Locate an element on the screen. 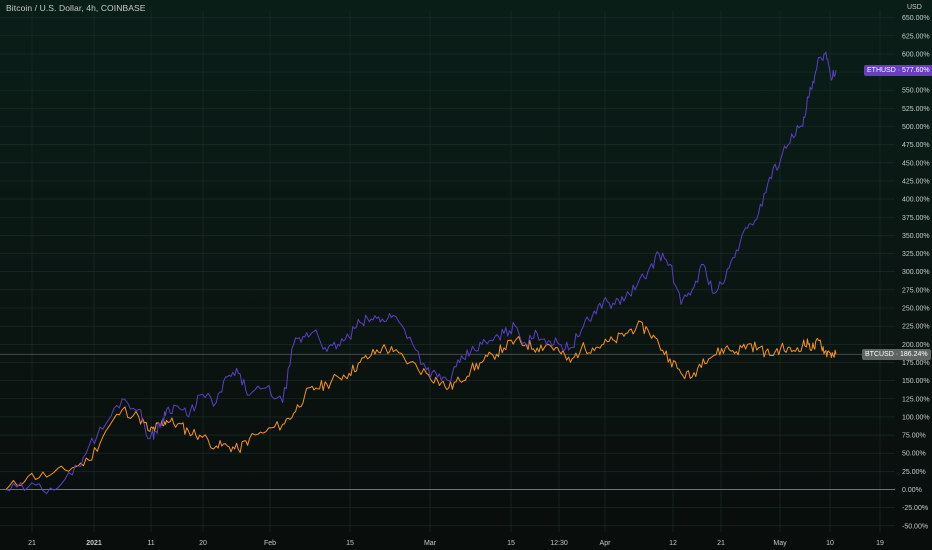 The width and height of the screenshot is (932, 550). y-tick-label: 325.00% is located at coordinates (916, 254).